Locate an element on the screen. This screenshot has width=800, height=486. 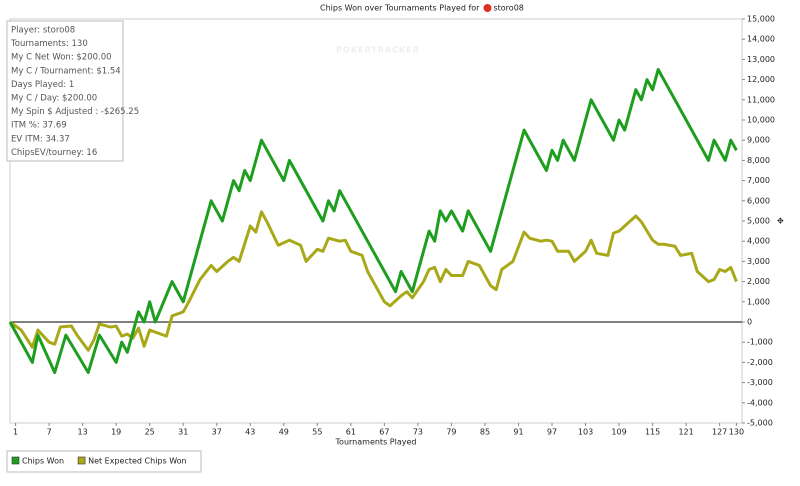
info-line: My Spin $ Adjusted : -$265.25 is located at coordinates (75, 112).